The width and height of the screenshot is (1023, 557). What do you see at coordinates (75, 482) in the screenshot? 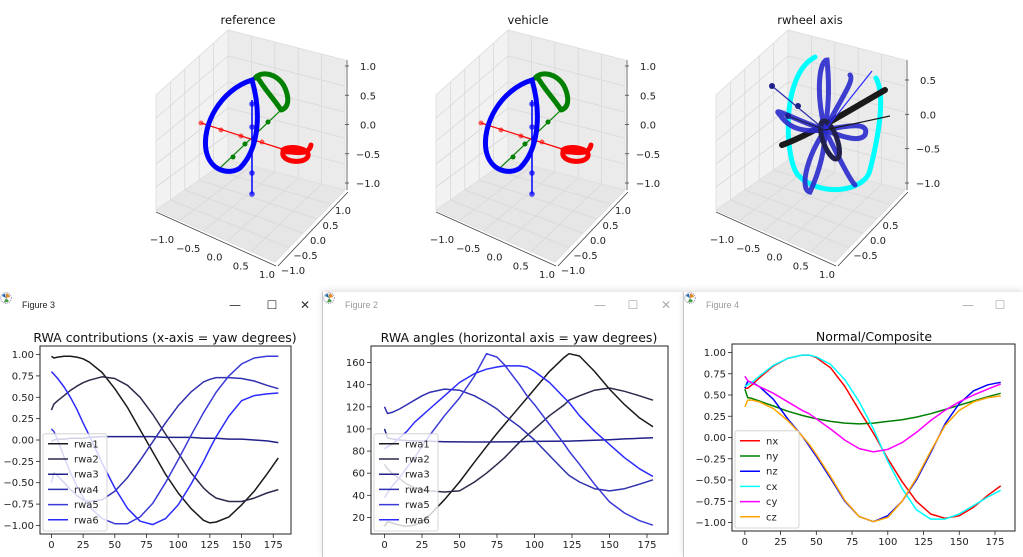
I see `legend-box` at bounding box center [75, 482].